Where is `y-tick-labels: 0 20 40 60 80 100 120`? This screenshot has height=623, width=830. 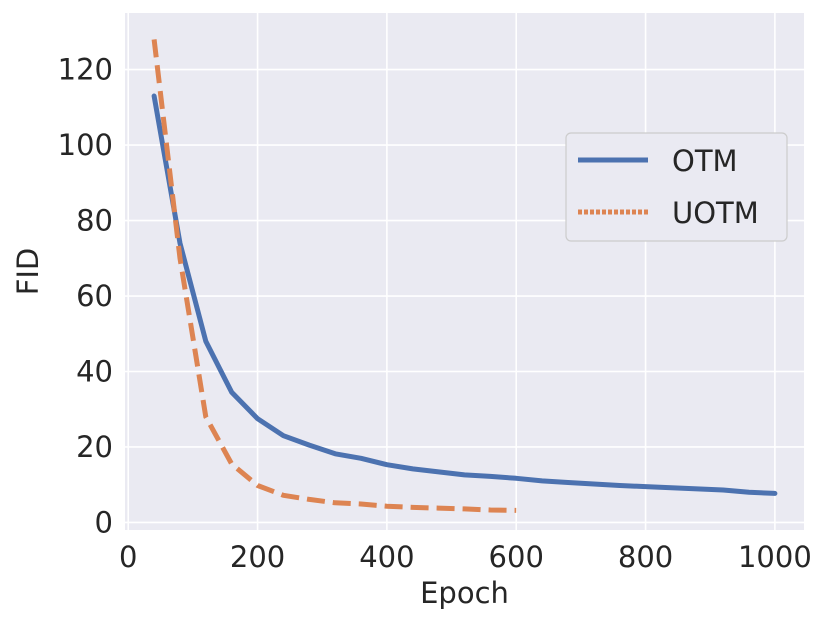
y-tick-labels: 0 20 40 60 80 100 120 is located at coordinates (85, 296).